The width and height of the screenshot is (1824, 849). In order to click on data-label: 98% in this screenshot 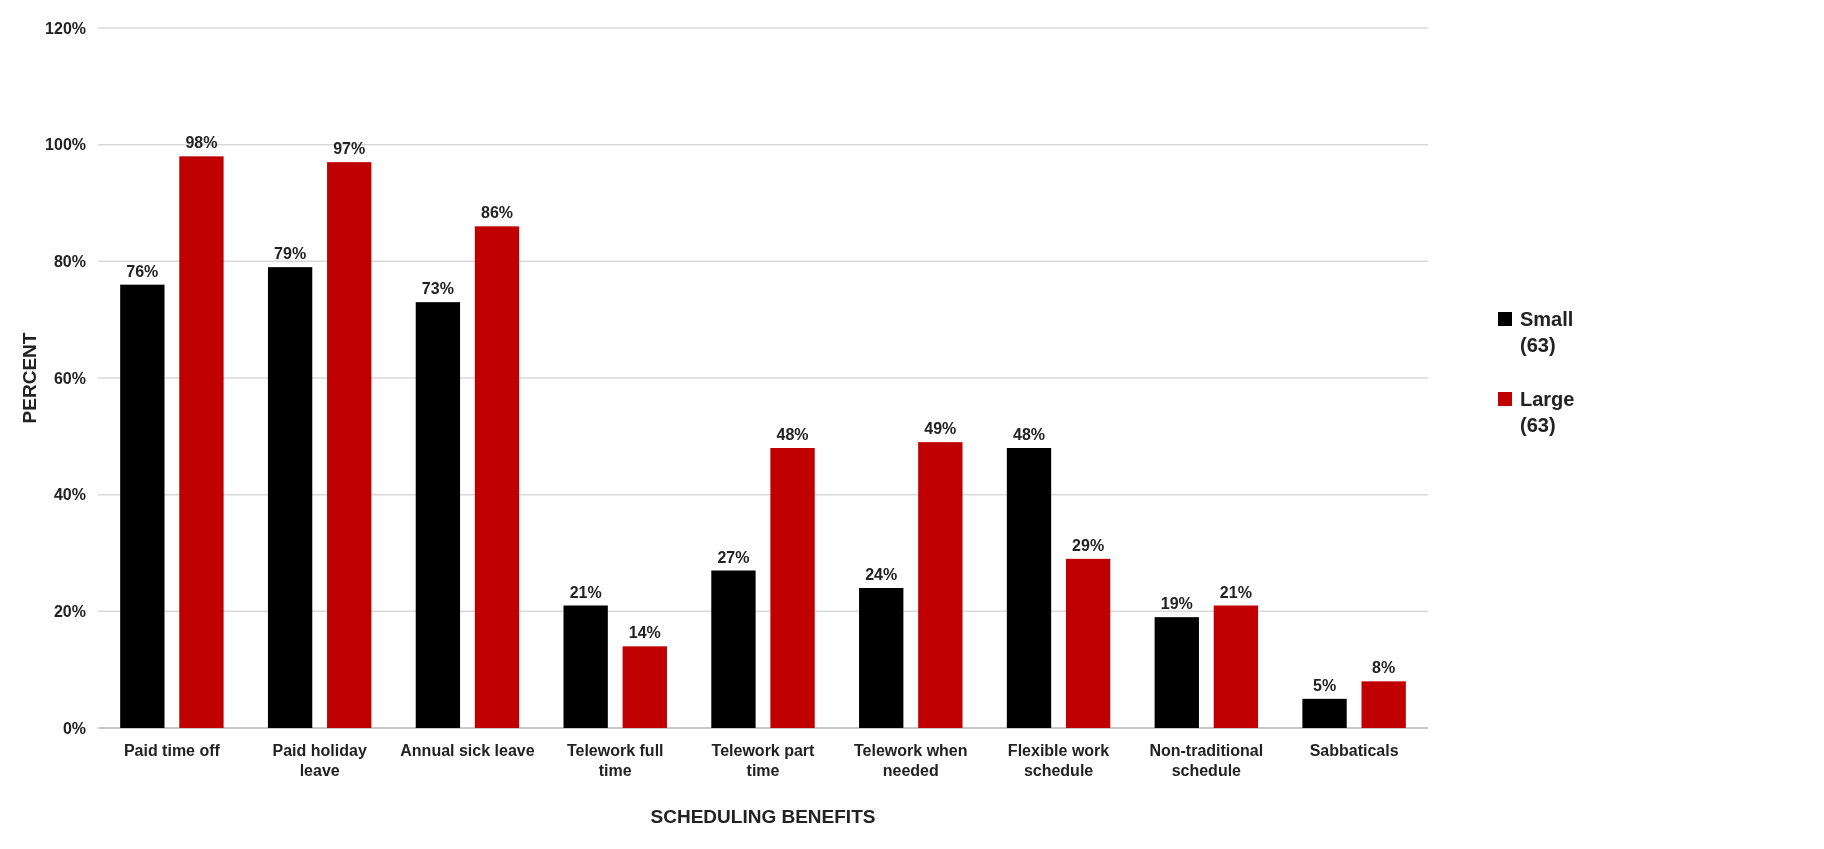, I will do `click(201, 143)`.